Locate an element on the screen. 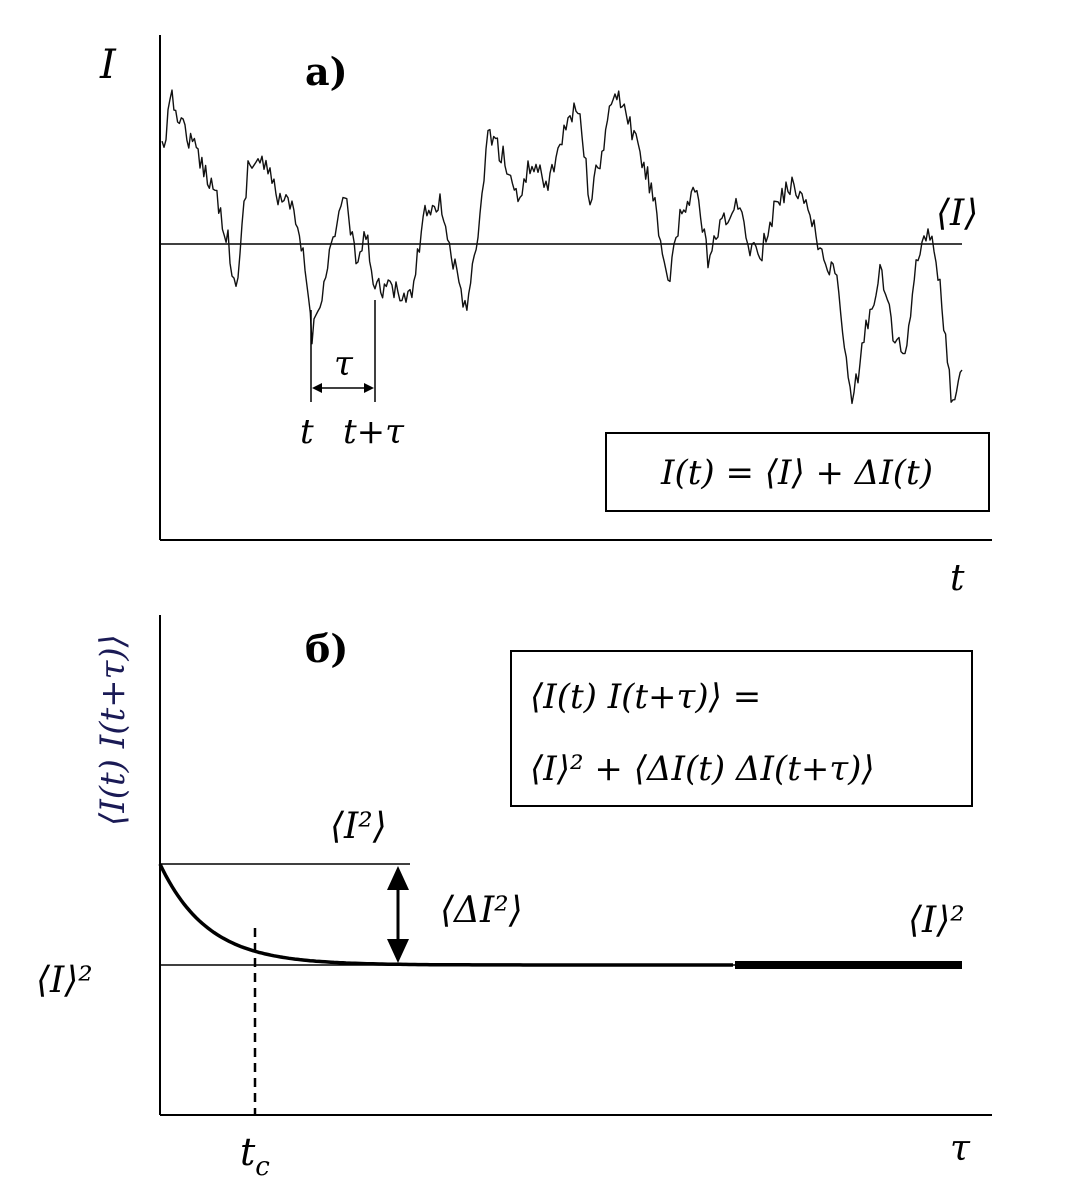  panel-b-tc-main: t is located at coordinates (248, 1152).